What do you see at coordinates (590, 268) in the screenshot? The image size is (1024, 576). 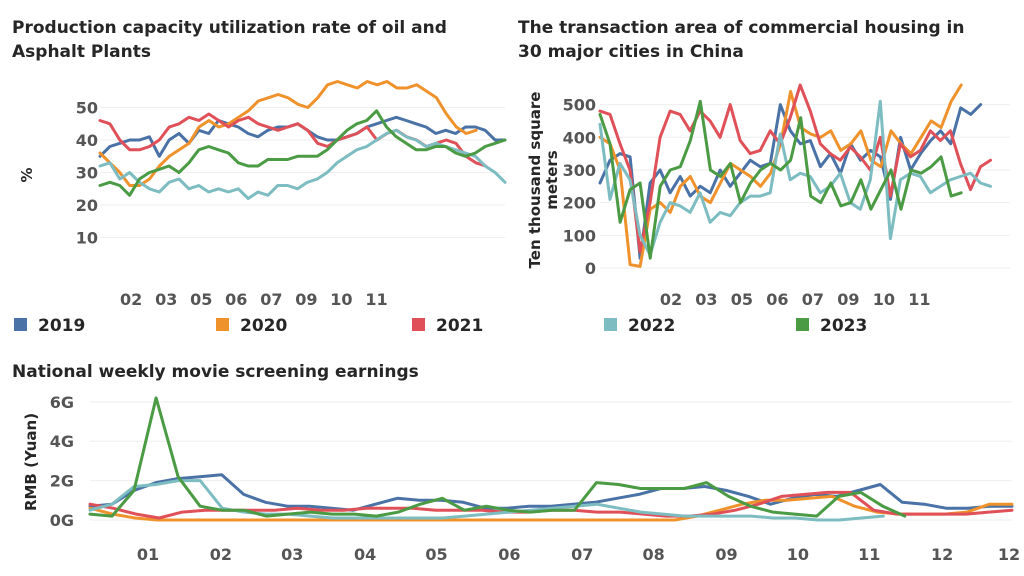 I see `housing-y-tick-label: 0` at bounding box center [590, 268].